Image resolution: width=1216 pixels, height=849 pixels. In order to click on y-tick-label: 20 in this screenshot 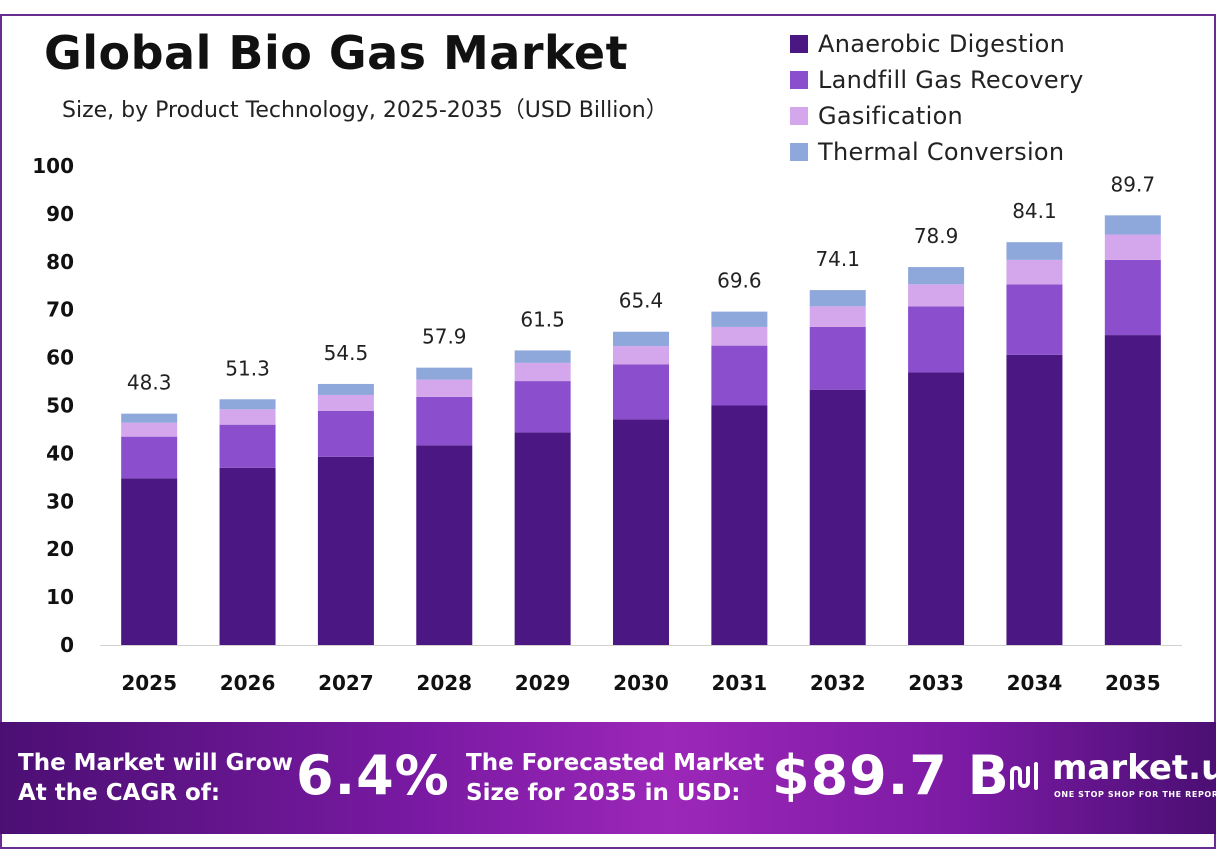, I will do `click(60, 549)`.